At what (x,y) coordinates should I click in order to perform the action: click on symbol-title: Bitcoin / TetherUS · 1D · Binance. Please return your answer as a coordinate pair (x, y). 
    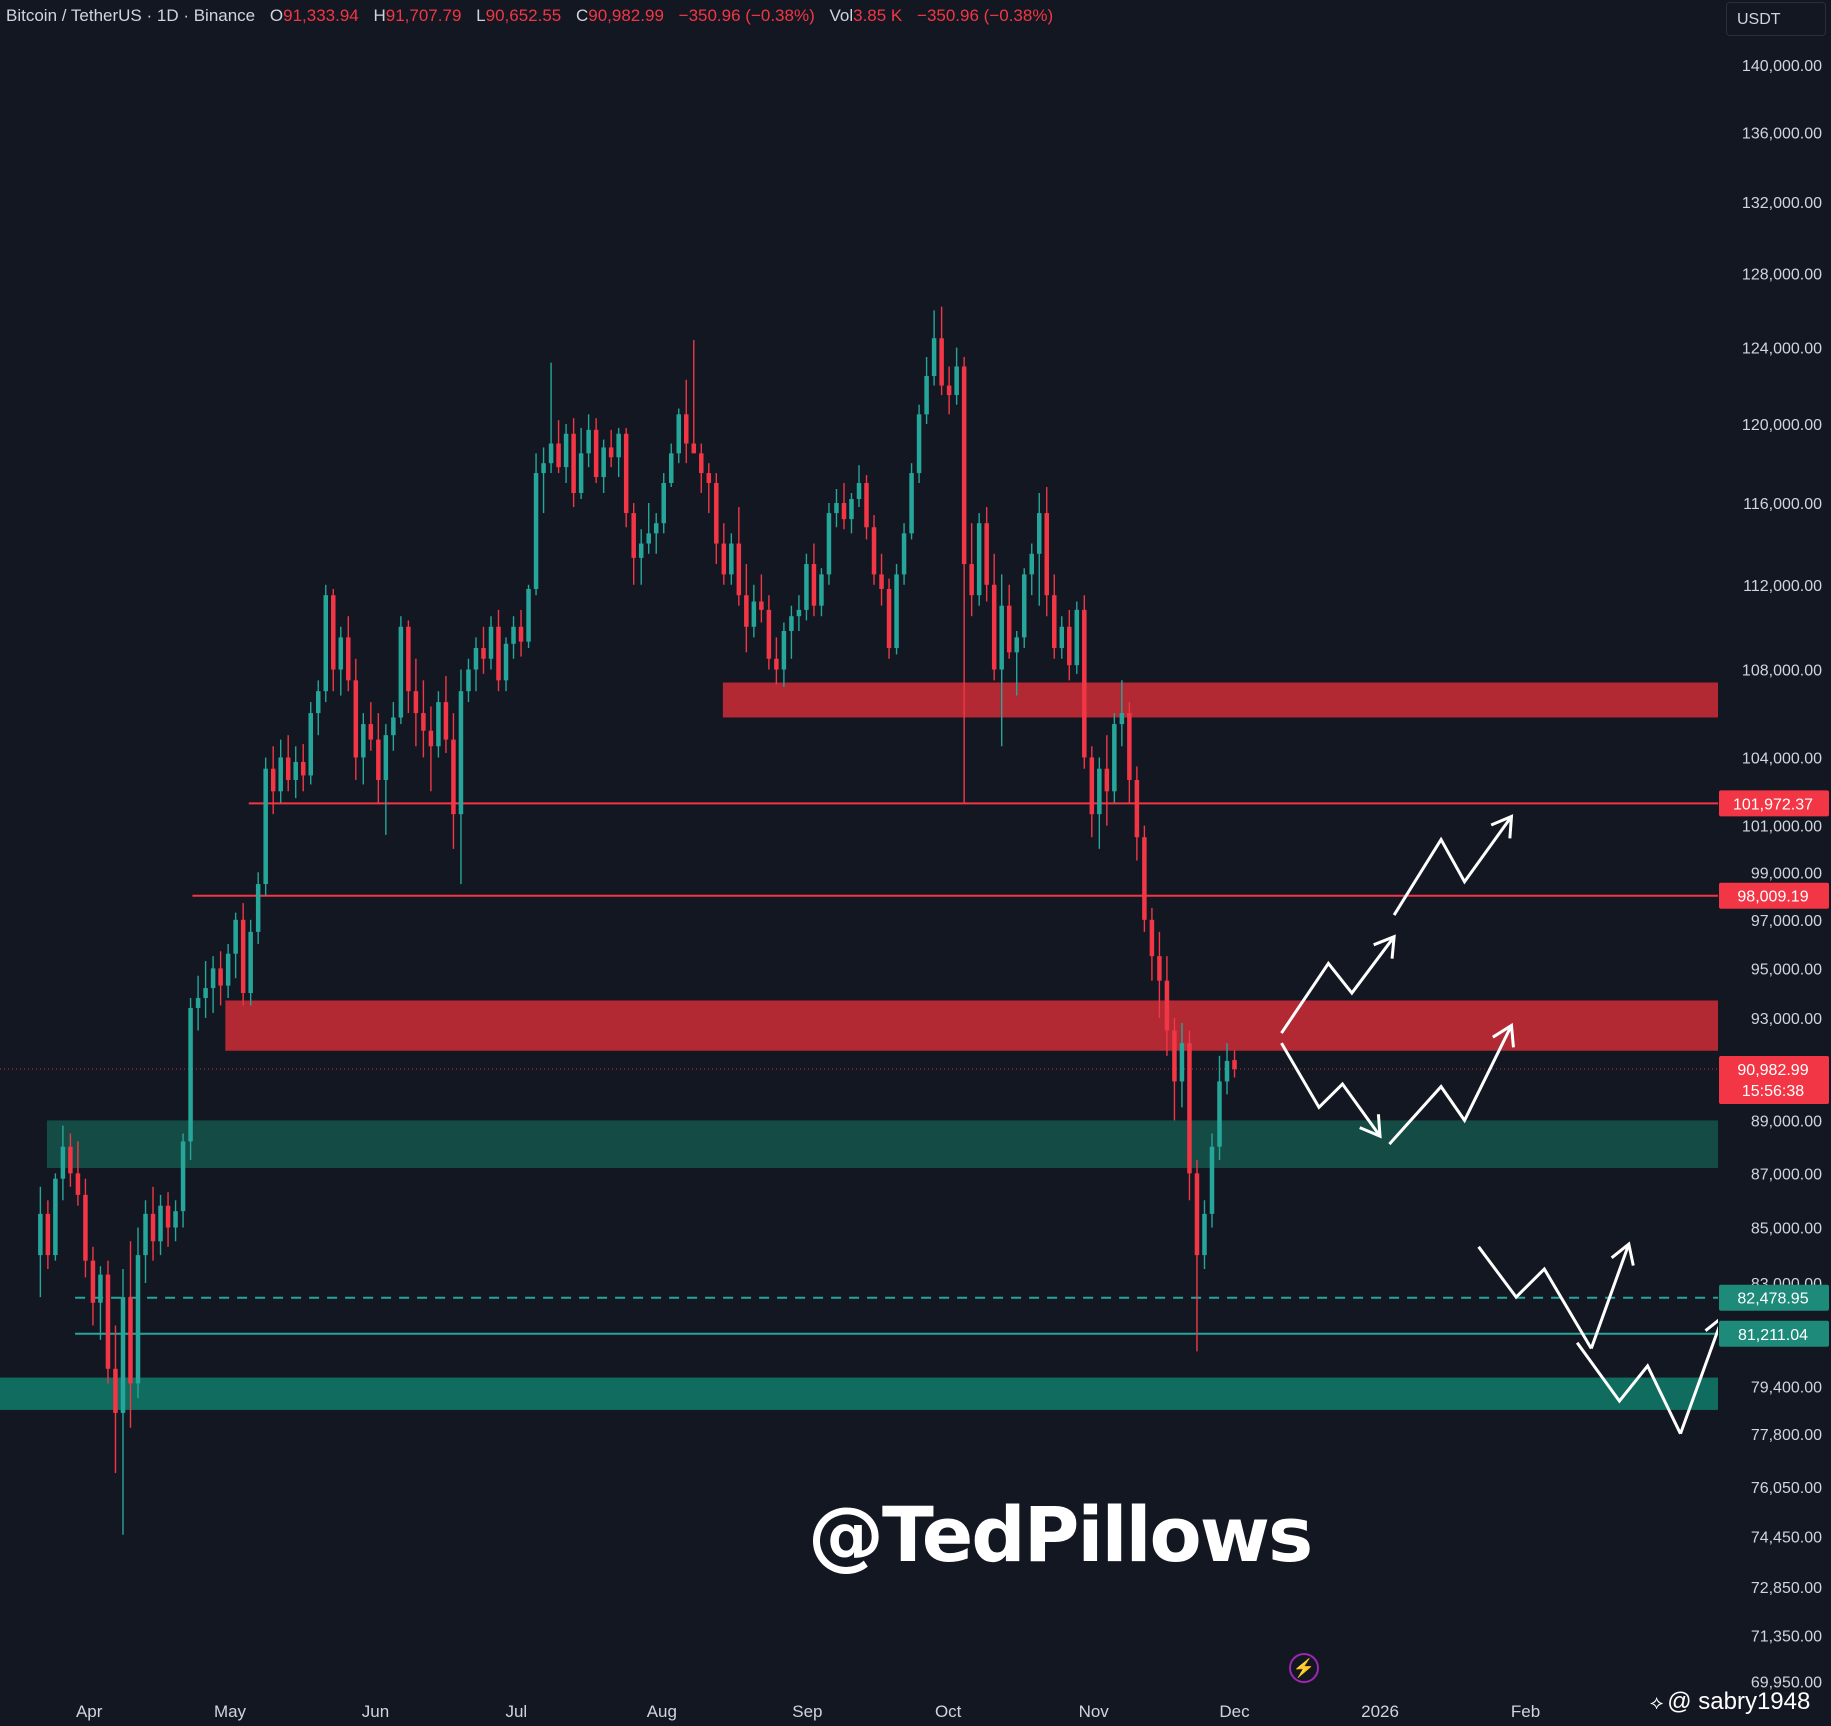
    Looking at the image, I should click on (131, 15).